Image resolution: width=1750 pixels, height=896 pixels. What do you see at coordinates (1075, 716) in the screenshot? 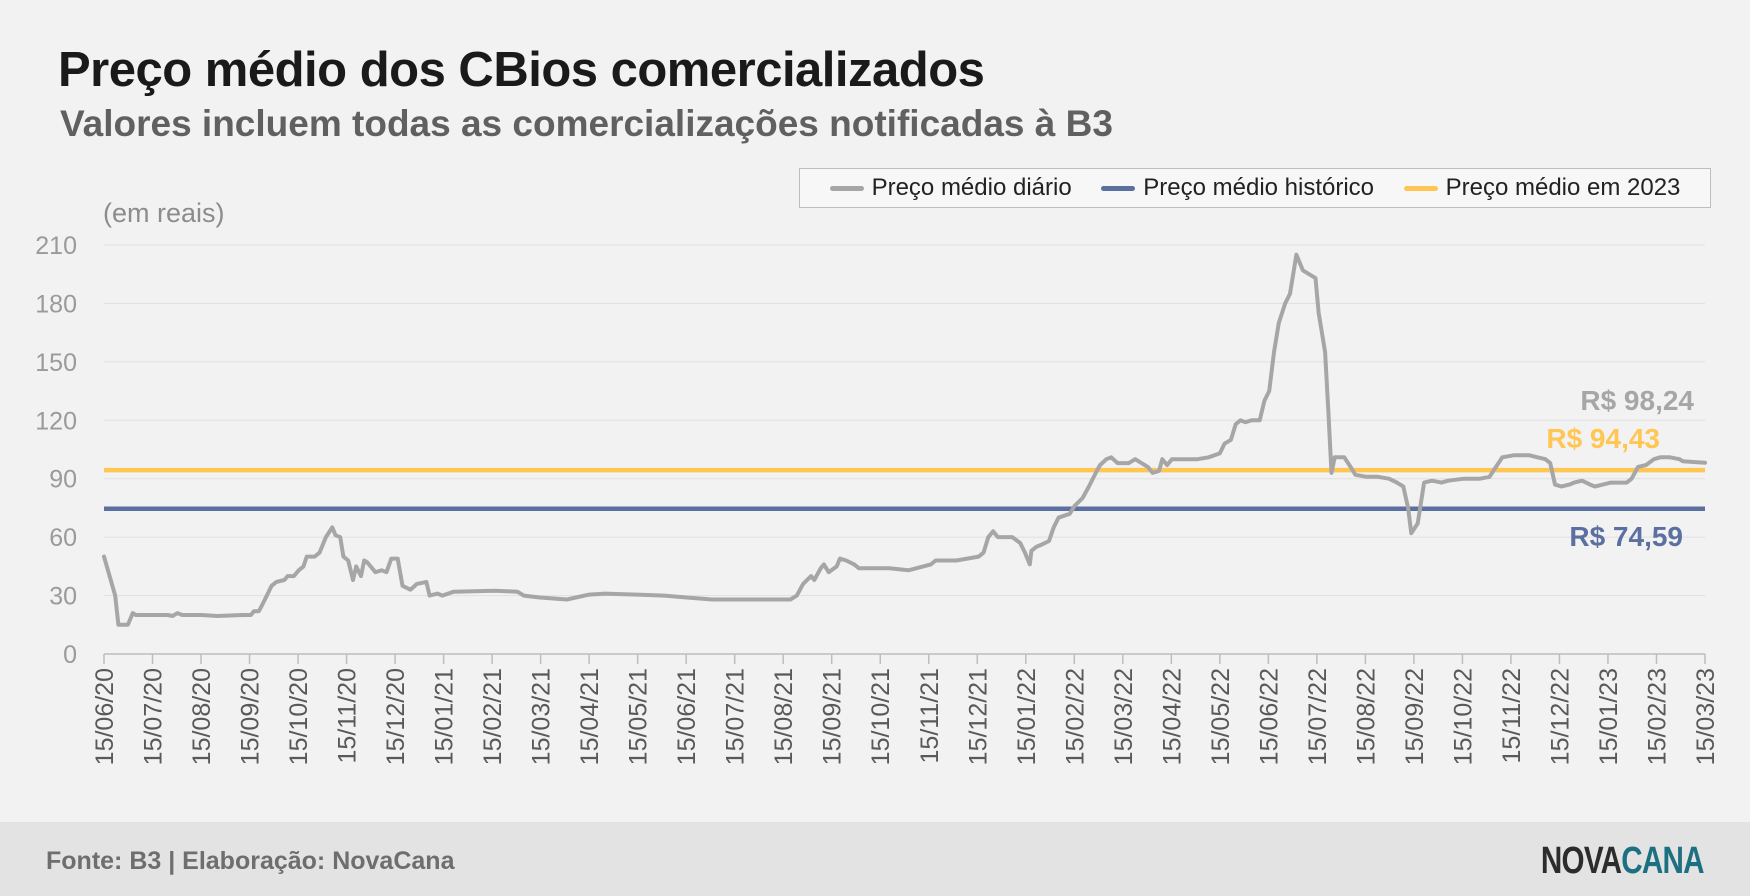
I see `x-tick-label-20: 15/02/22` at bounding box center [1075, 716].